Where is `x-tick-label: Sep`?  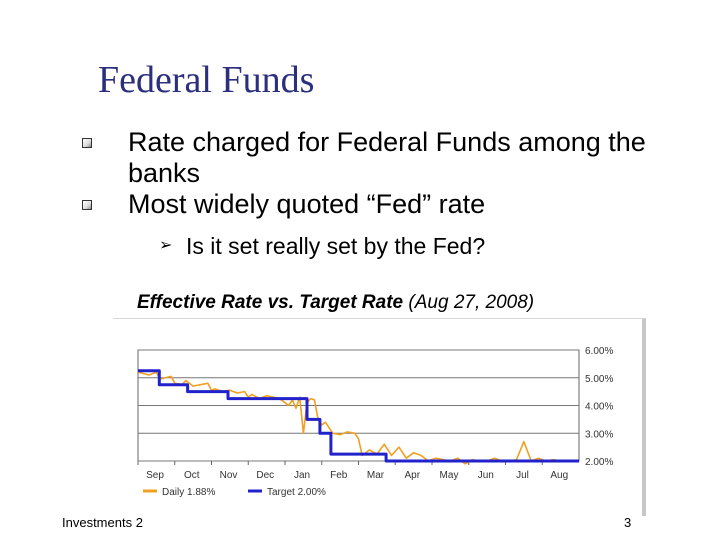
x-tick-label: Sep is located at coordinates (155, 475).